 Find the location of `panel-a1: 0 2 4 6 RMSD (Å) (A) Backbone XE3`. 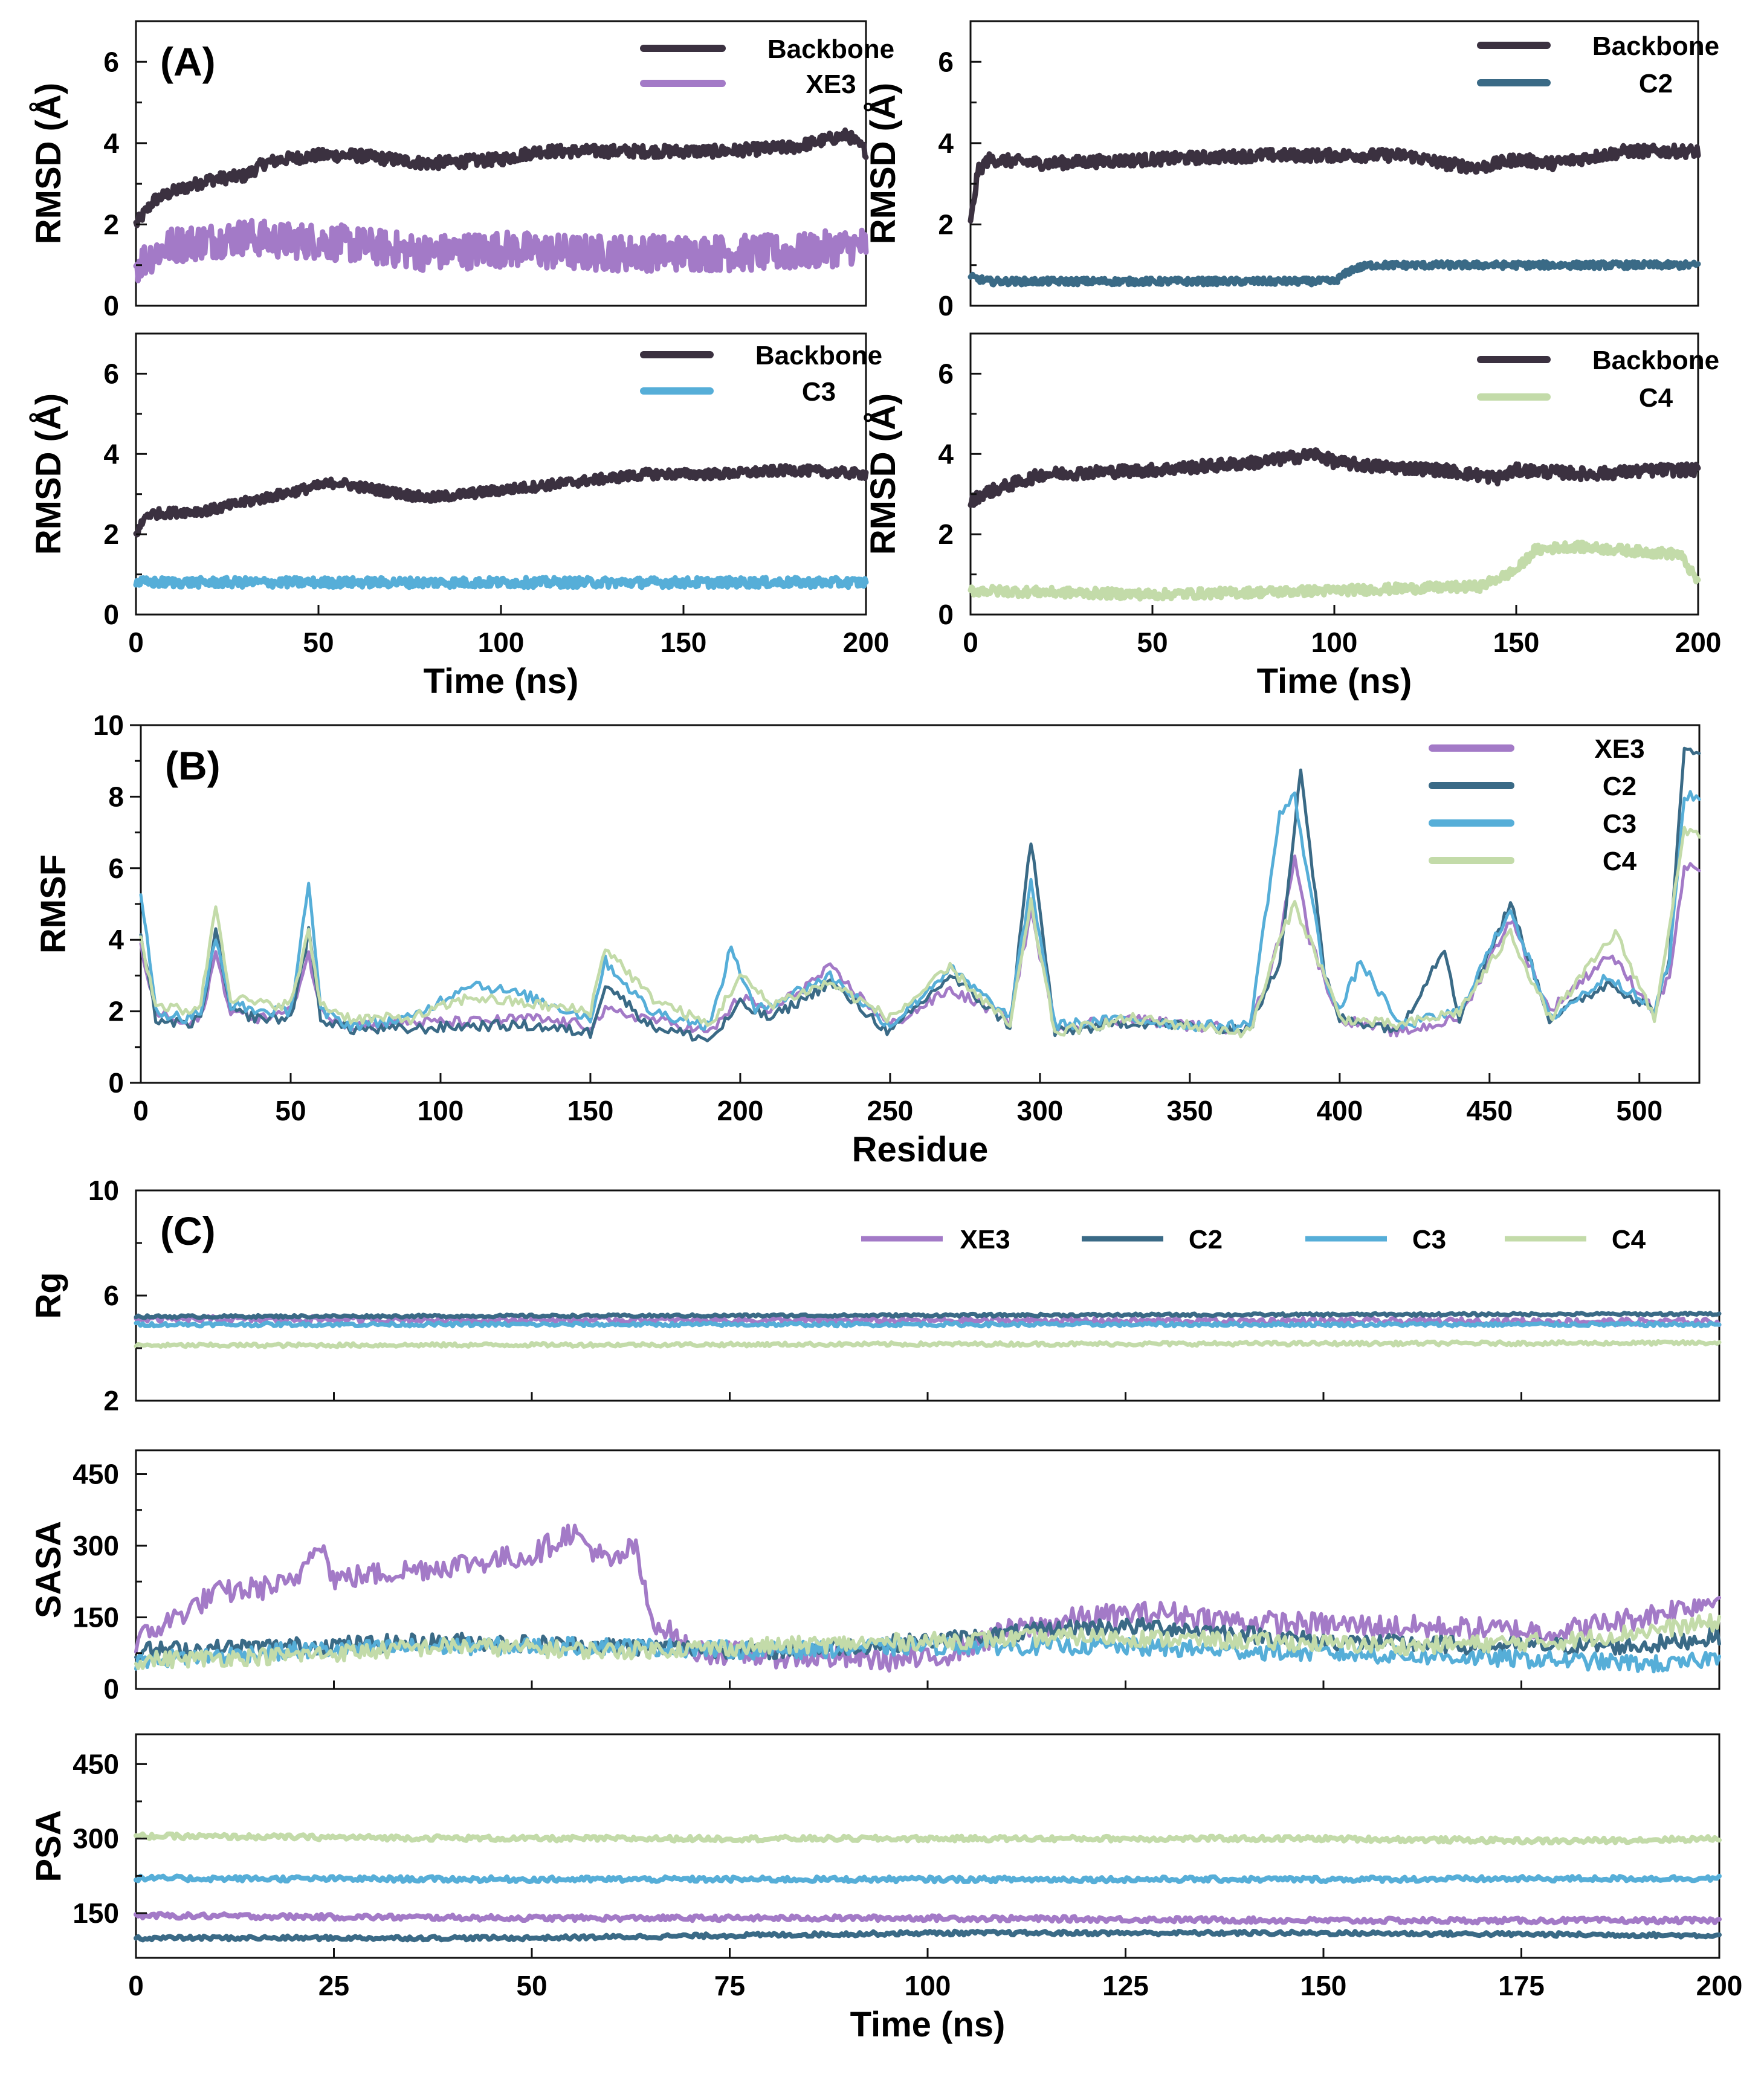

panel-a1: 0 2 4 6 RMSD (Å) (A) Backbone XE3 is located at coordinates (461, 171).